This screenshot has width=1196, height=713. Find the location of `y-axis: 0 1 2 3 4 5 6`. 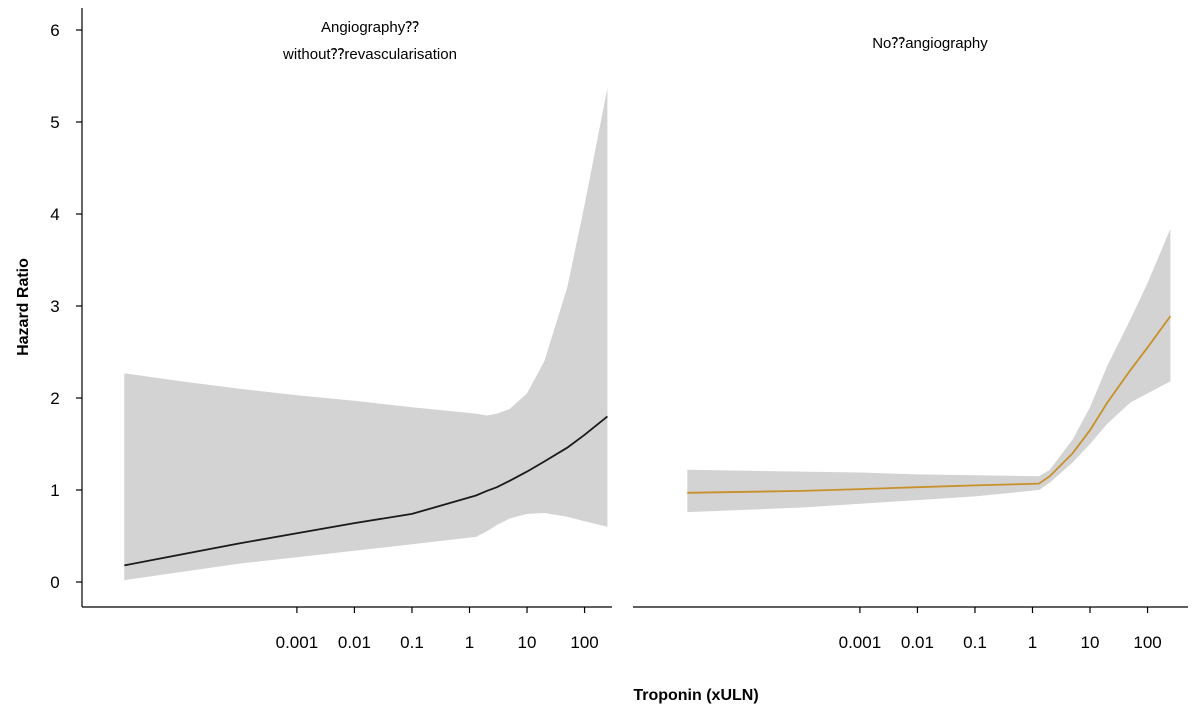

y-axis: 0 1 2 3 4 5 6 is located at coordinates (66, 307).